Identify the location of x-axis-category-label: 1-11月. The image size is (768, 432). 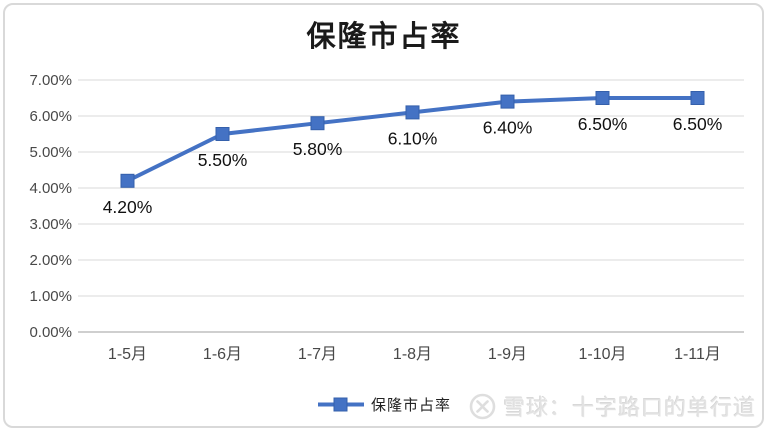
(697, 354).